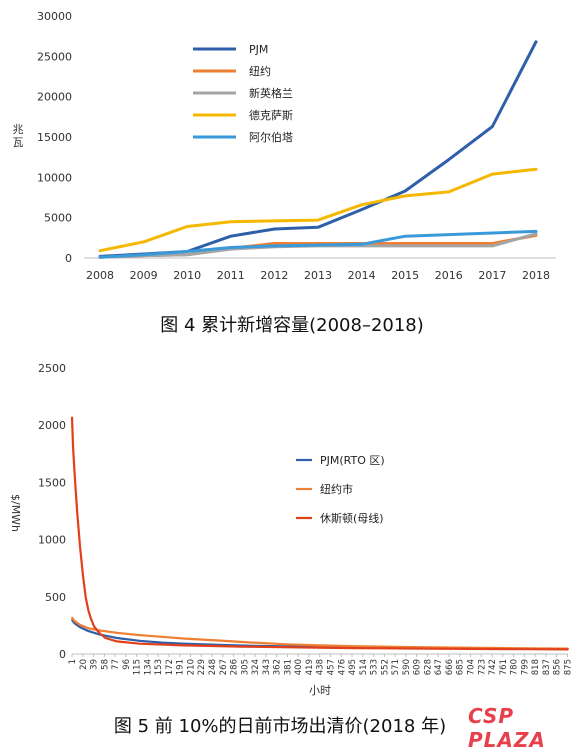 This screenshot has width=584, height=752. Describe the element at coordinates (352, 518) in the screenshot. I see `legend-label-2: 休斯顿(母线)` at that location.